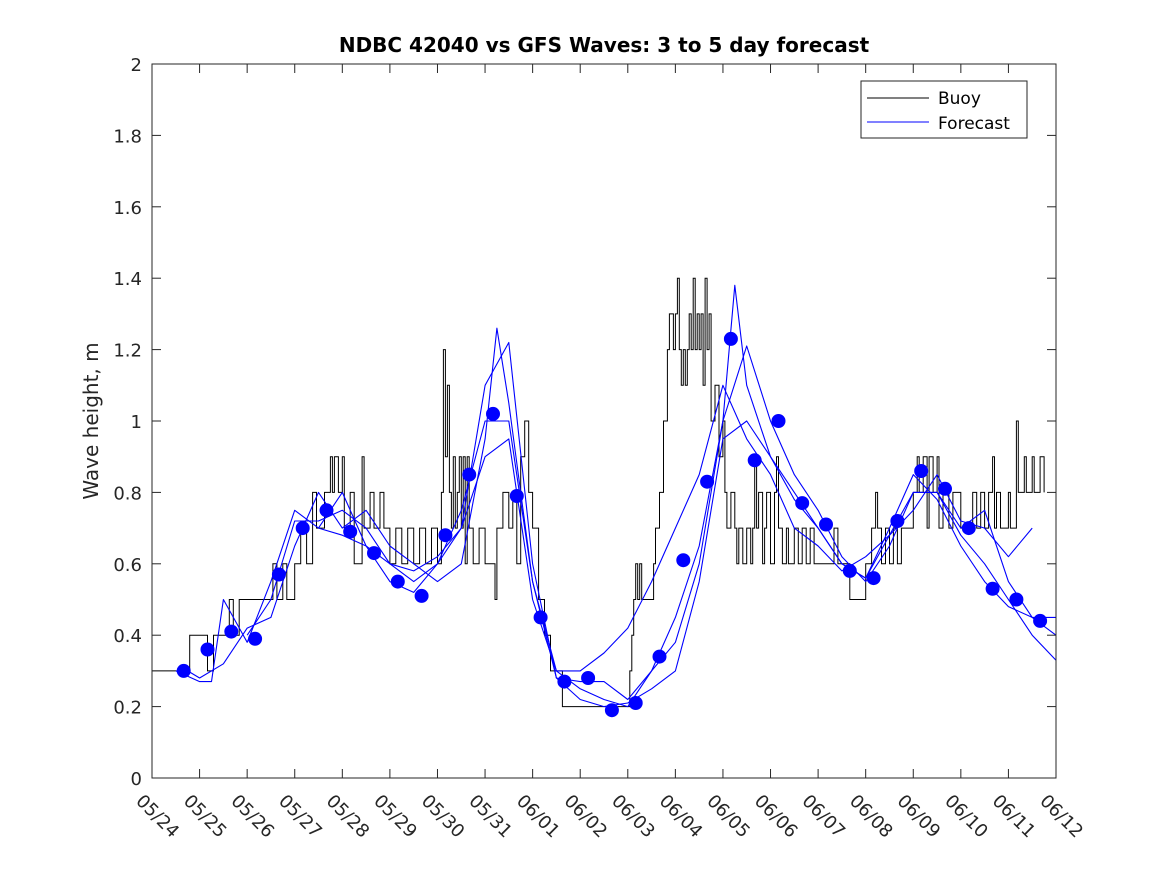  What do you see at coordinates (127, 565) in the screenshot?
I see `y-tick-label: 0.6` at bounding box center [127, 565].